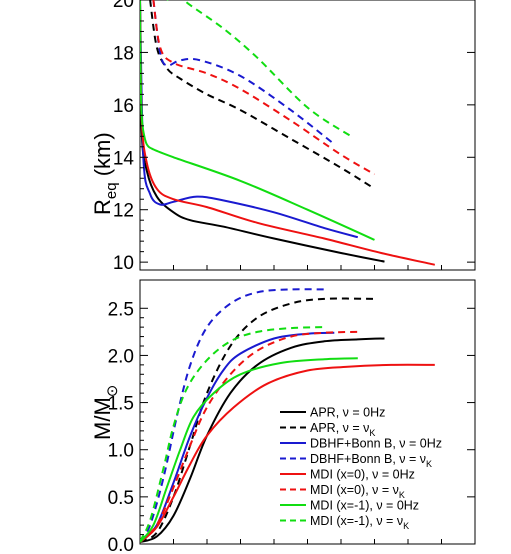 This screenshot has width=511, height=554. I want to click on radius-series-mdiK, so click(264, 88).